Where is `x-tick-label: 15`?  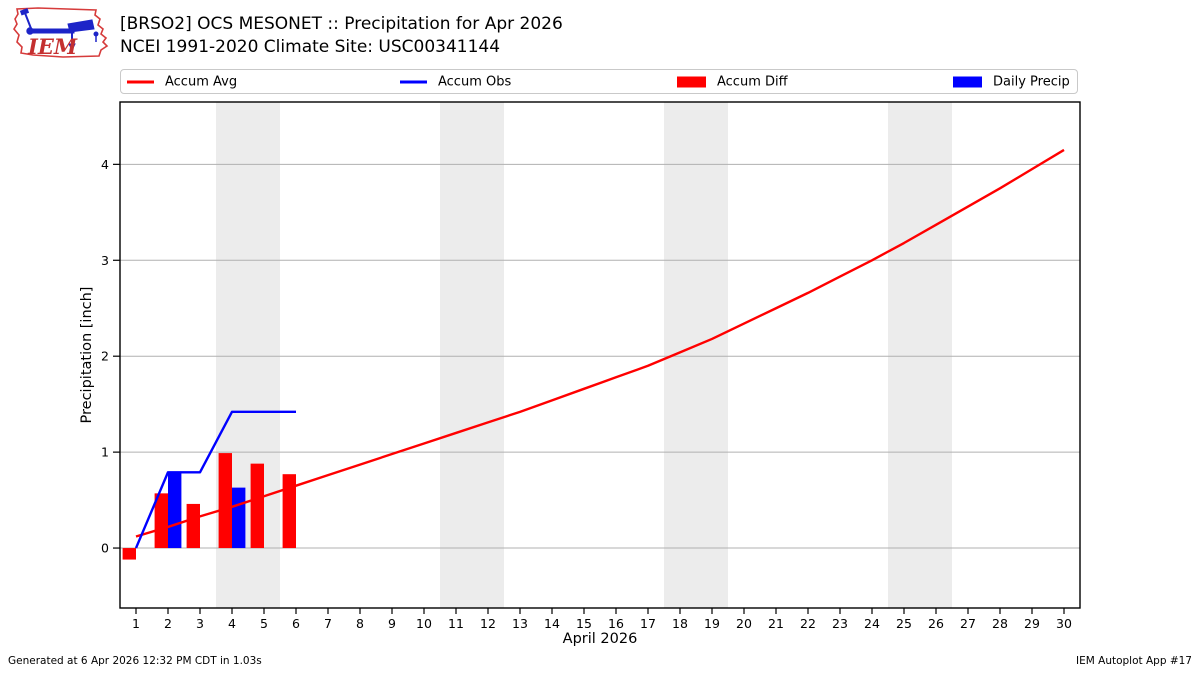
x-tick-label: 15 is located at coordinates (584, 623).